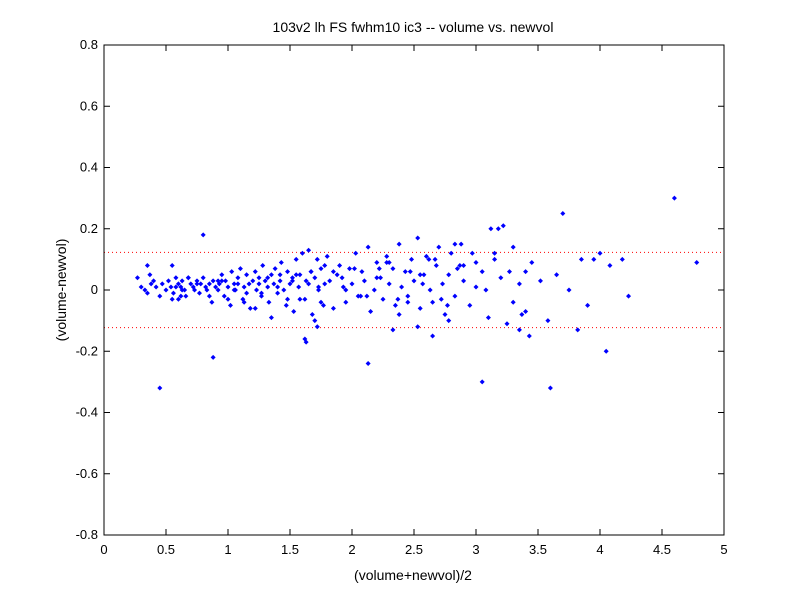 The image size is (800, 600). Describe the element at coordinates (87, 473) in the screenshot. I see `y-tick-label: -0.6` at that location.